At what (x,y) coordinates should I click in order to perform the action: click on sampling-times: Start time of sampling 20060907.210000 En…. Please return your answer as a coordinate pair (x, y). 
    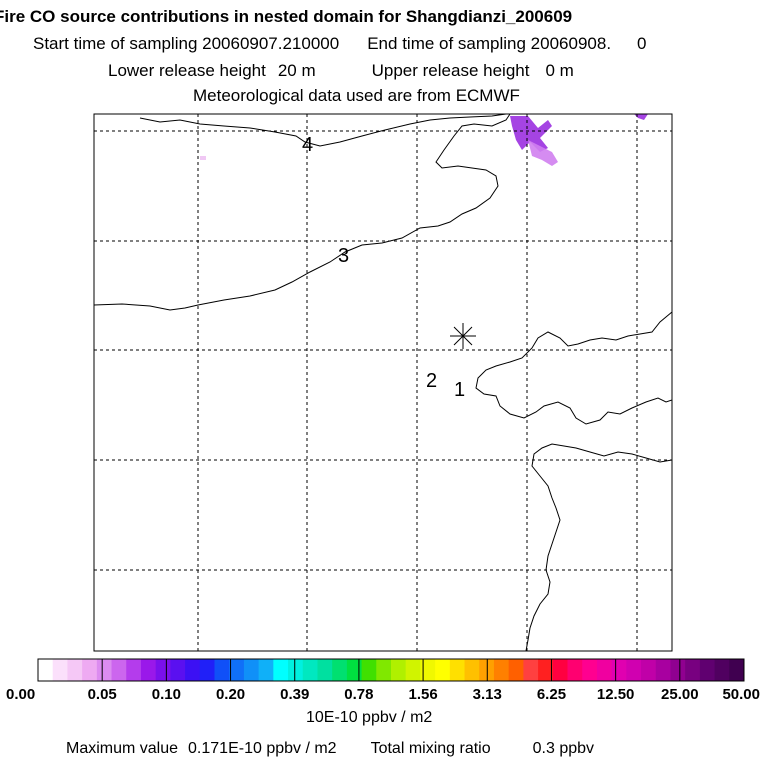
    Looking at the image, I should click on (400, 44).